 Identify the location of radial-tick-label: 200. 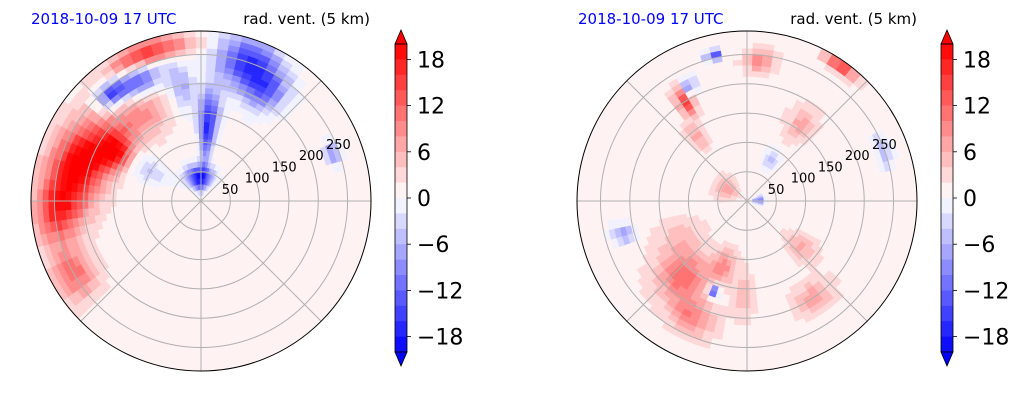
(311, 156).